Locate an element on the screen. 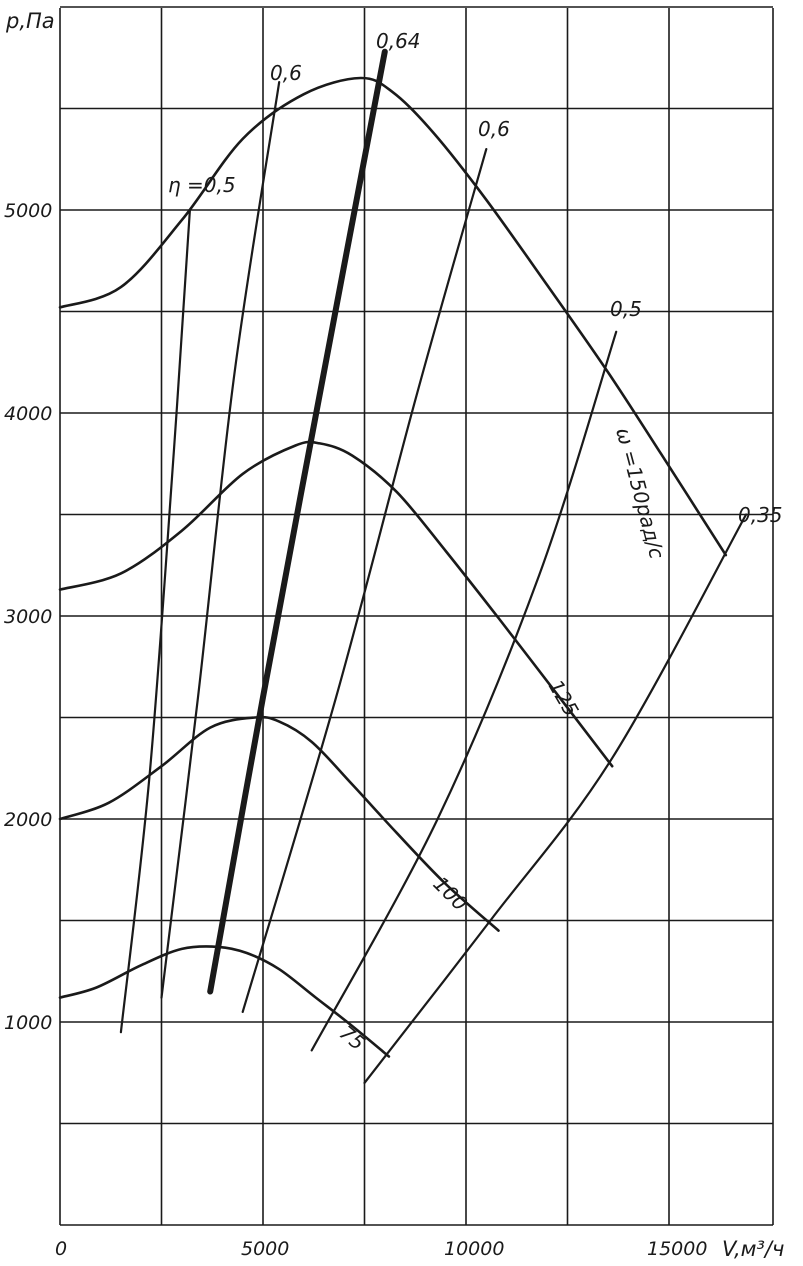 This screenshot has height=1266, width=803. curve-label-eff-0-35: 0,35 is located at coordinates (760, 515).